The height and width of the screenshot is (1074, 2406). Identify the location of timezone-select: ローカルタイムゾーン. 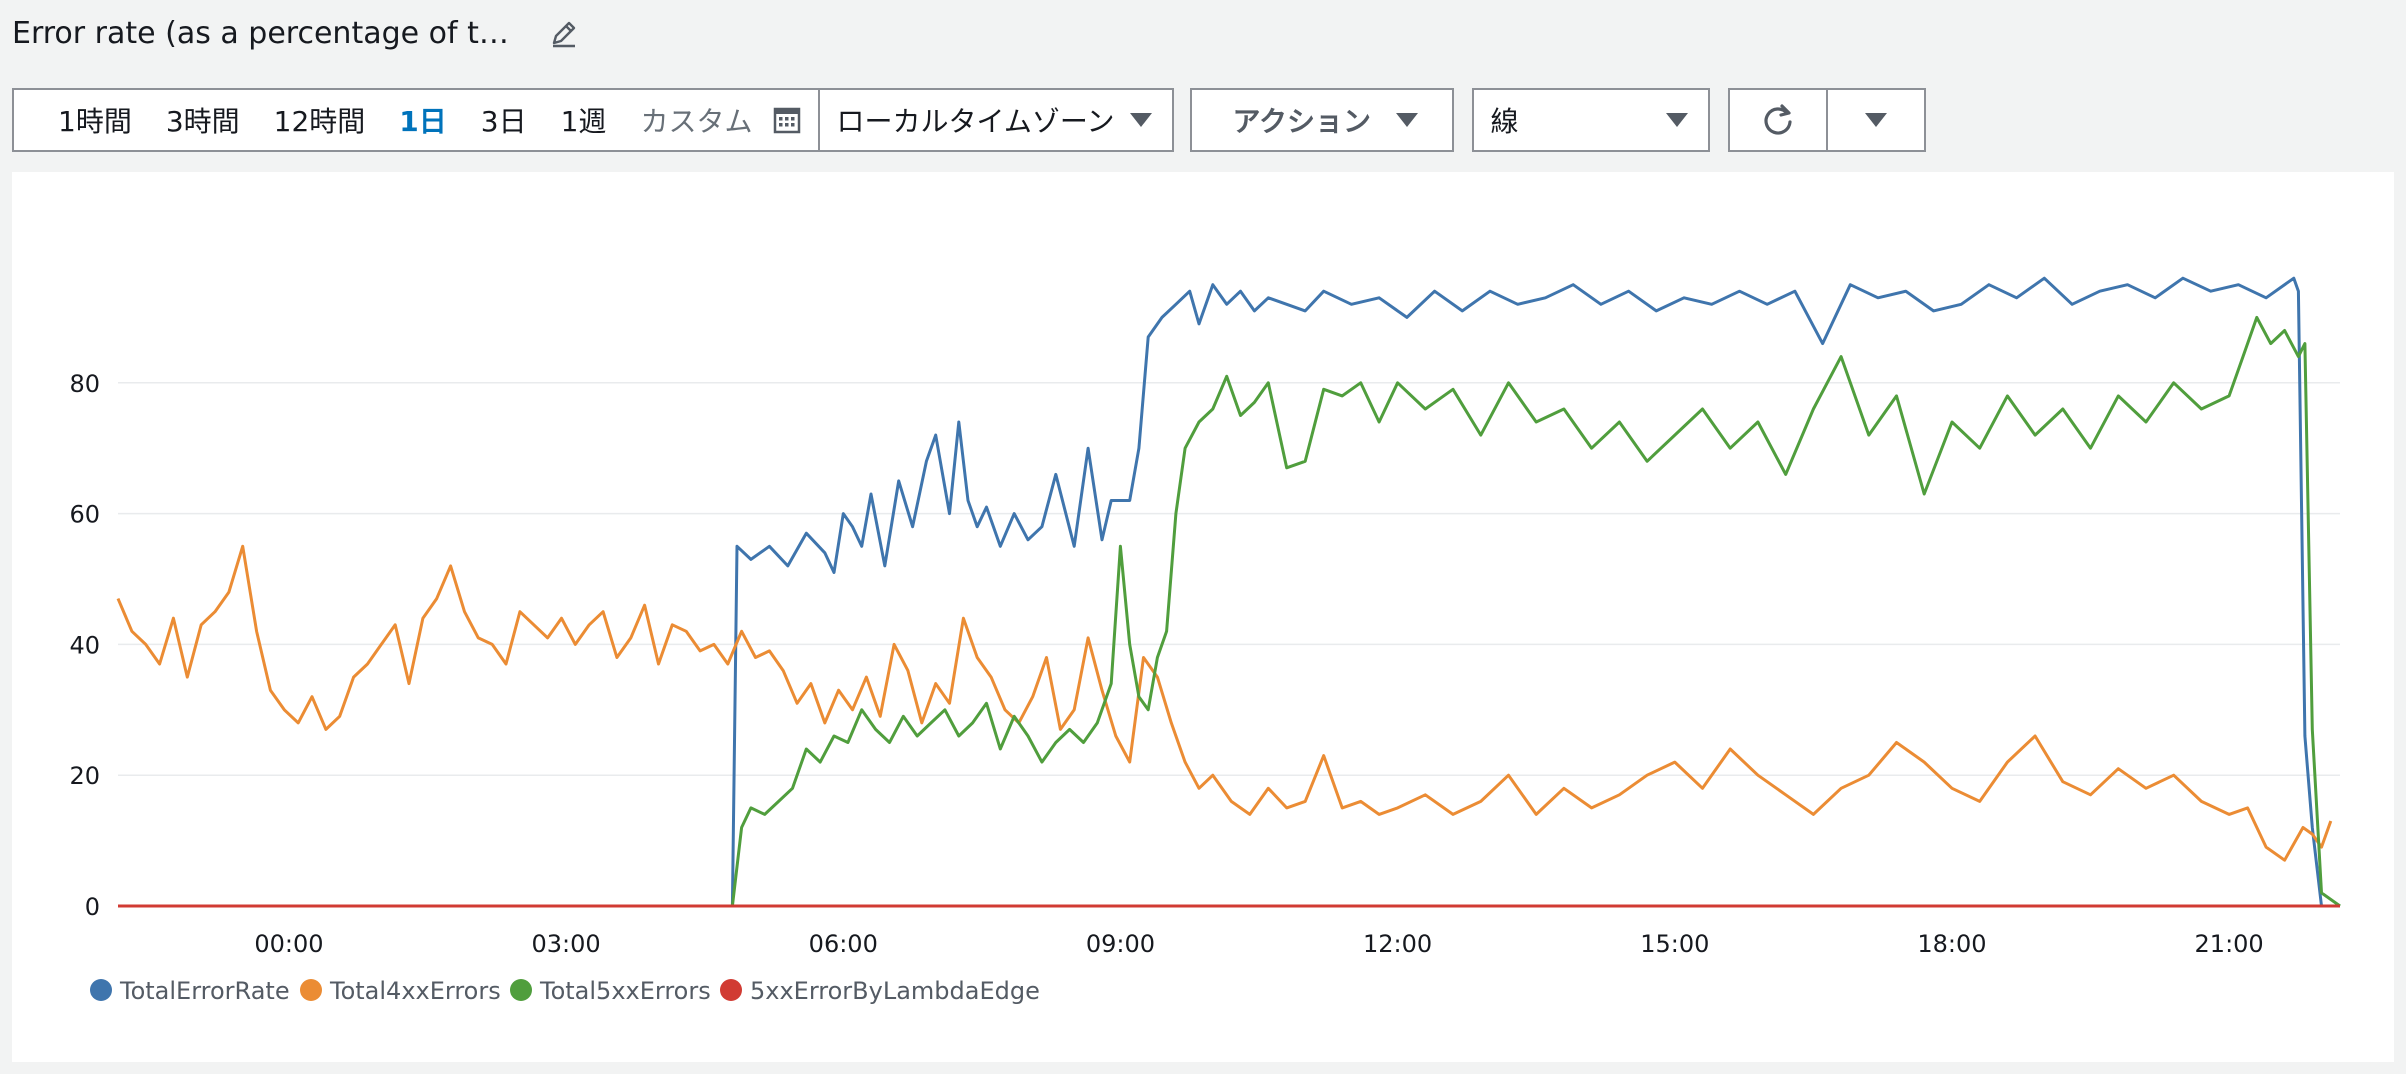
(996, 120).